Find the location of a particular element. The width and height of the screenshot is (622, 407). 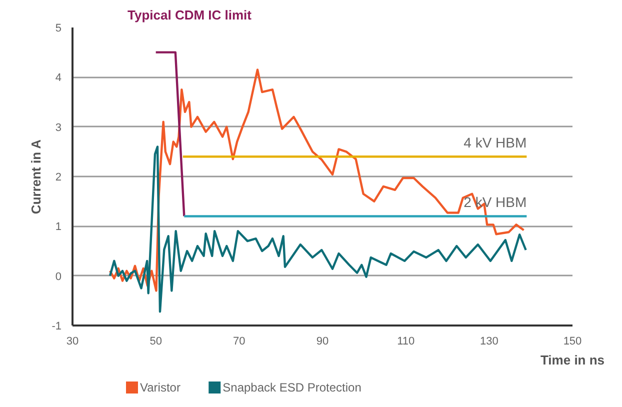

x-tick-label: 130 is located at coordinates (489, 342).